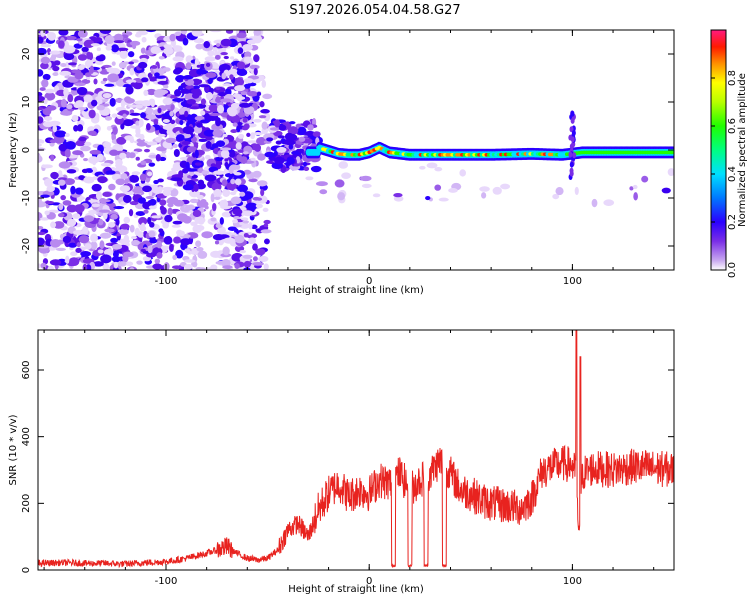 This screenshot has width=750, height=600. What do you see at coordinates (356, 290) in the screenshot?
I see `spectrogram-x-label: Height of straight line (km)` at bounding box center [356, 290].